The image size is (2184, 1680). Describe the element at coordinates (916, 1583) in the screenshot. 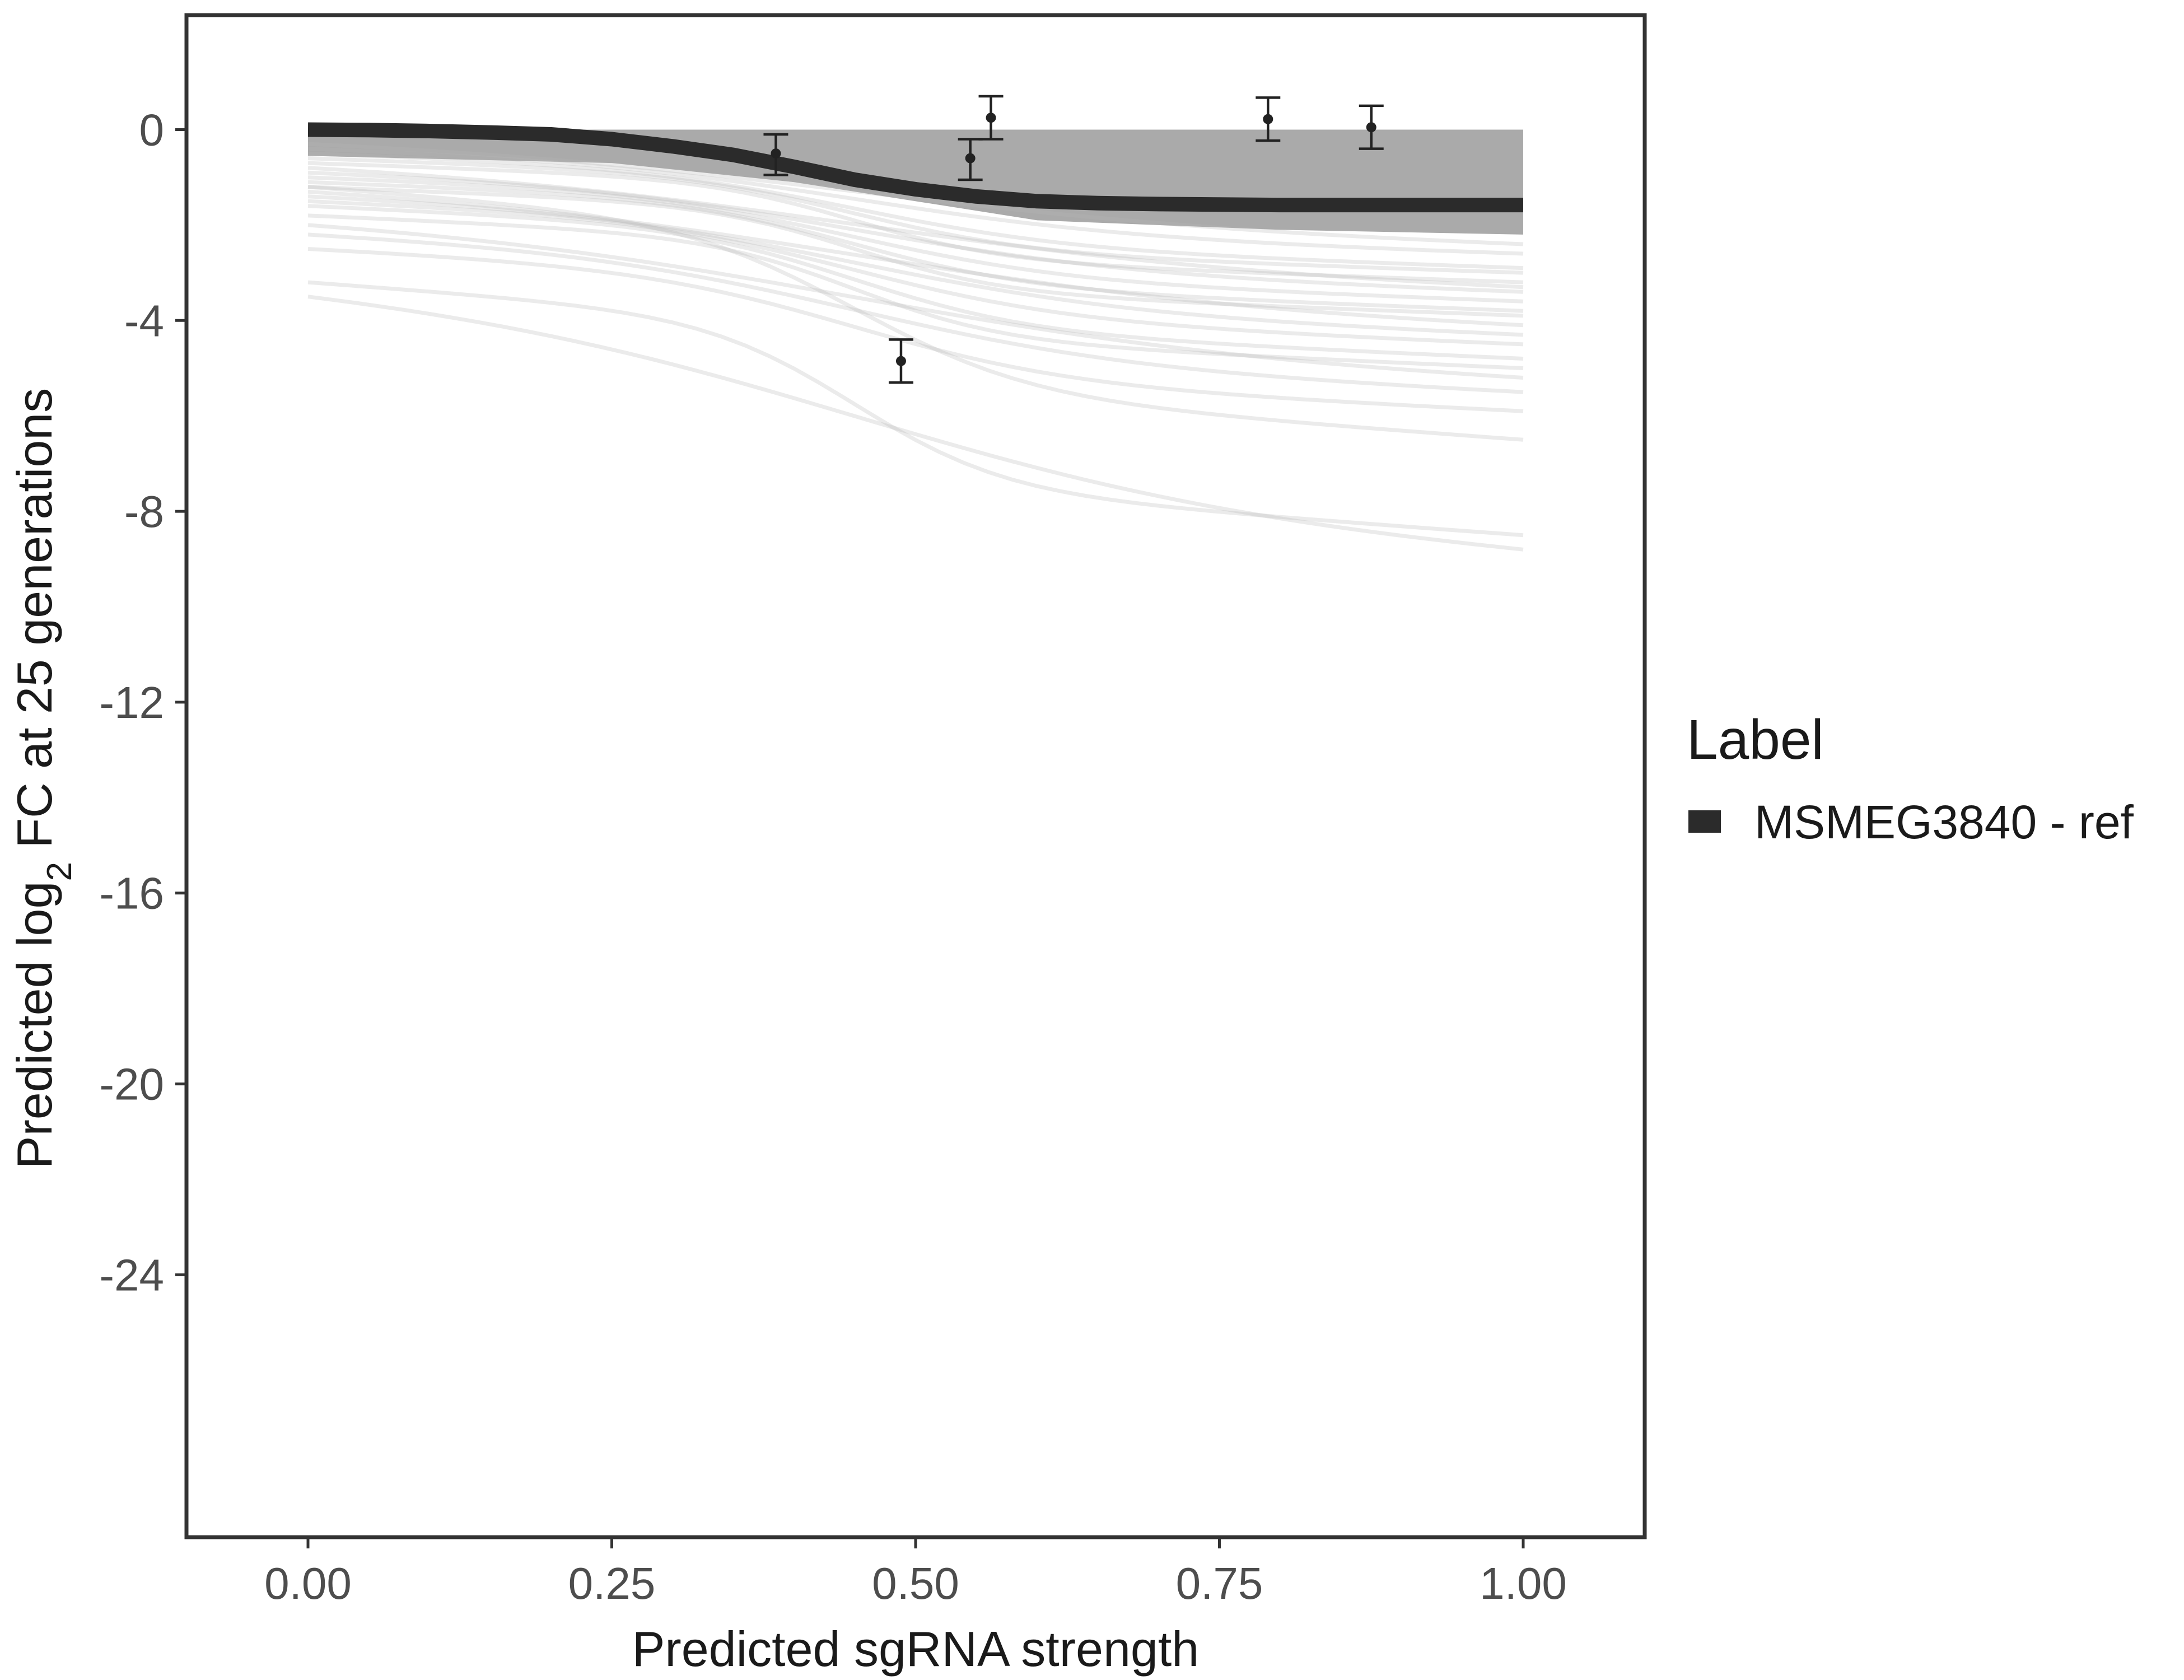

I see `x-tick-label: 0.50` at that location.